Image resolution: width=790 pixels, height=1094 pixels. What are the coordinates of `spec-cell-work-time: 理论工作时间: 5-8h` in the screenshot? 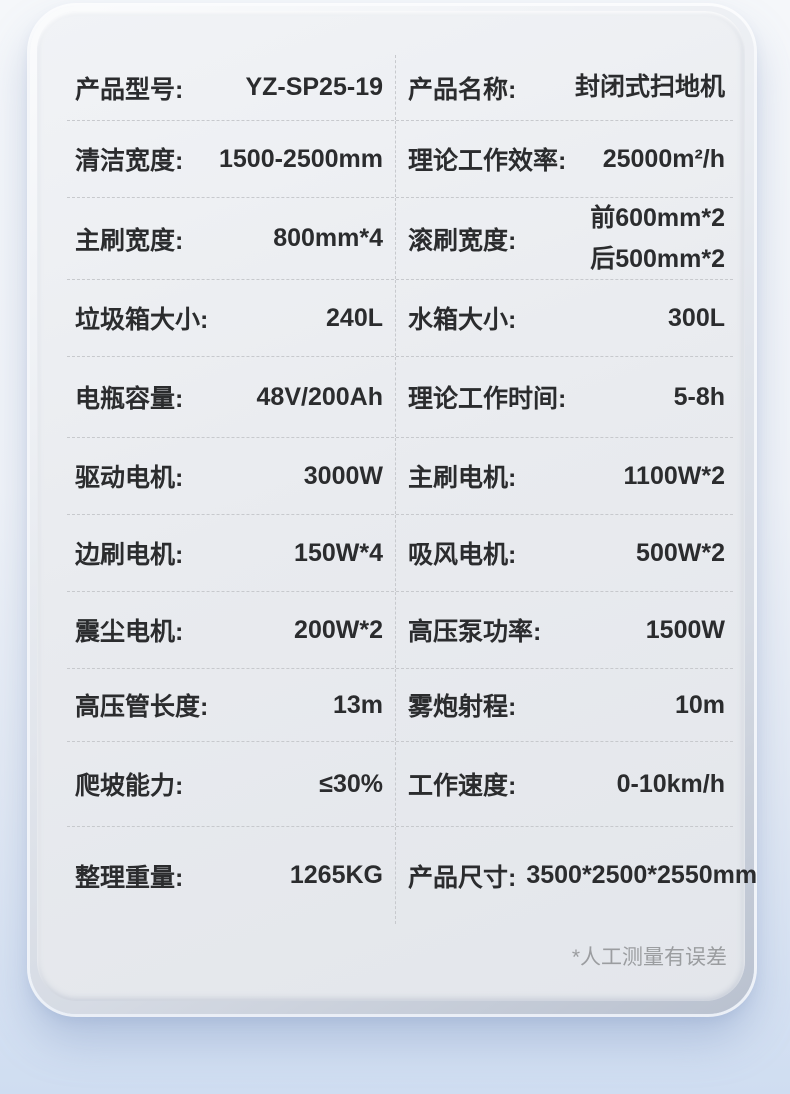 It's located at (564, 397).